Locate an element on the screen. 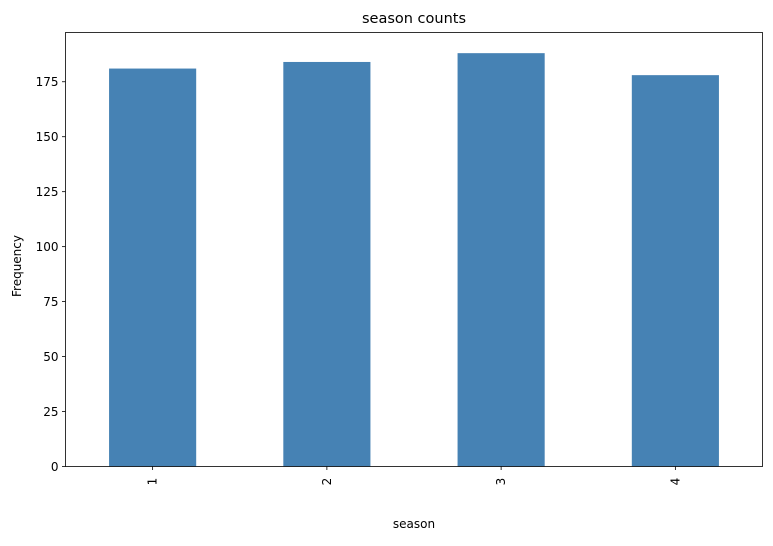 This screenshot has height=546, width=773. x-tick-label: 4 is located at coordinates (675, 482).